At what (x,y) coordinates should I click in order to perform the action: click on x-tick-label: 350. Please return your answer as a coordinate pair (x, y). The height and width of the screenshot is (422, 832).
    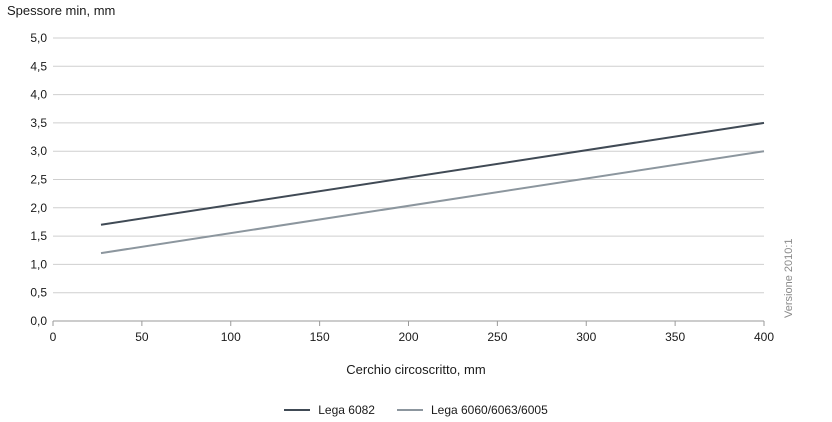
    Looking at the image, I should click on (675, 337).